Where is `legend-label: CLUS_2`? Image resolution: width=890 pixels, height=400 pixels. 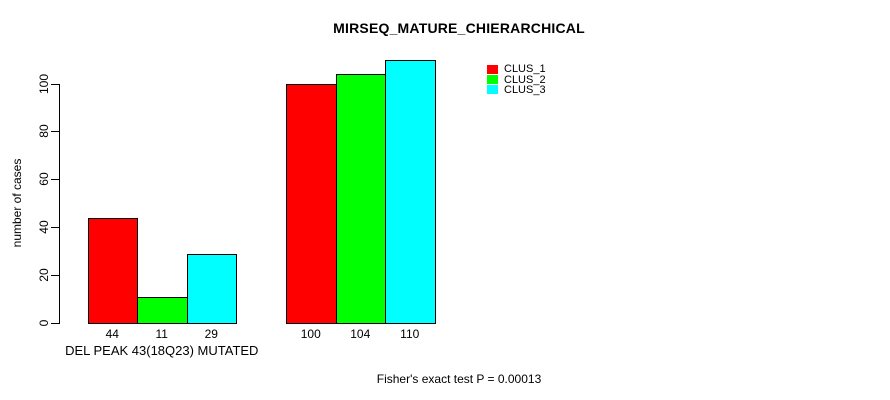 legend-label: CLUS_2 is located at coordinates (525, 79).